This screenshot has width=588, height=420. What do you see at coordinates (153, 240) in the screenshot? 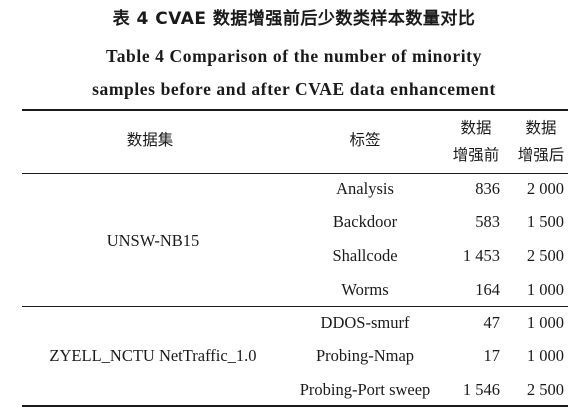
I see `dataset-name: UNSW-NB15` at bounding box center [153, 240].